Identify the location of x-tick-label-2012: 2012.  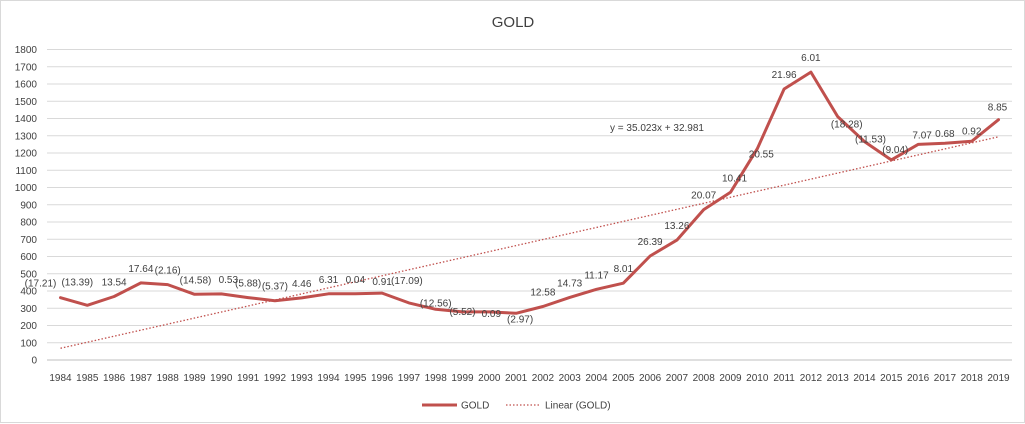
(811, 378).